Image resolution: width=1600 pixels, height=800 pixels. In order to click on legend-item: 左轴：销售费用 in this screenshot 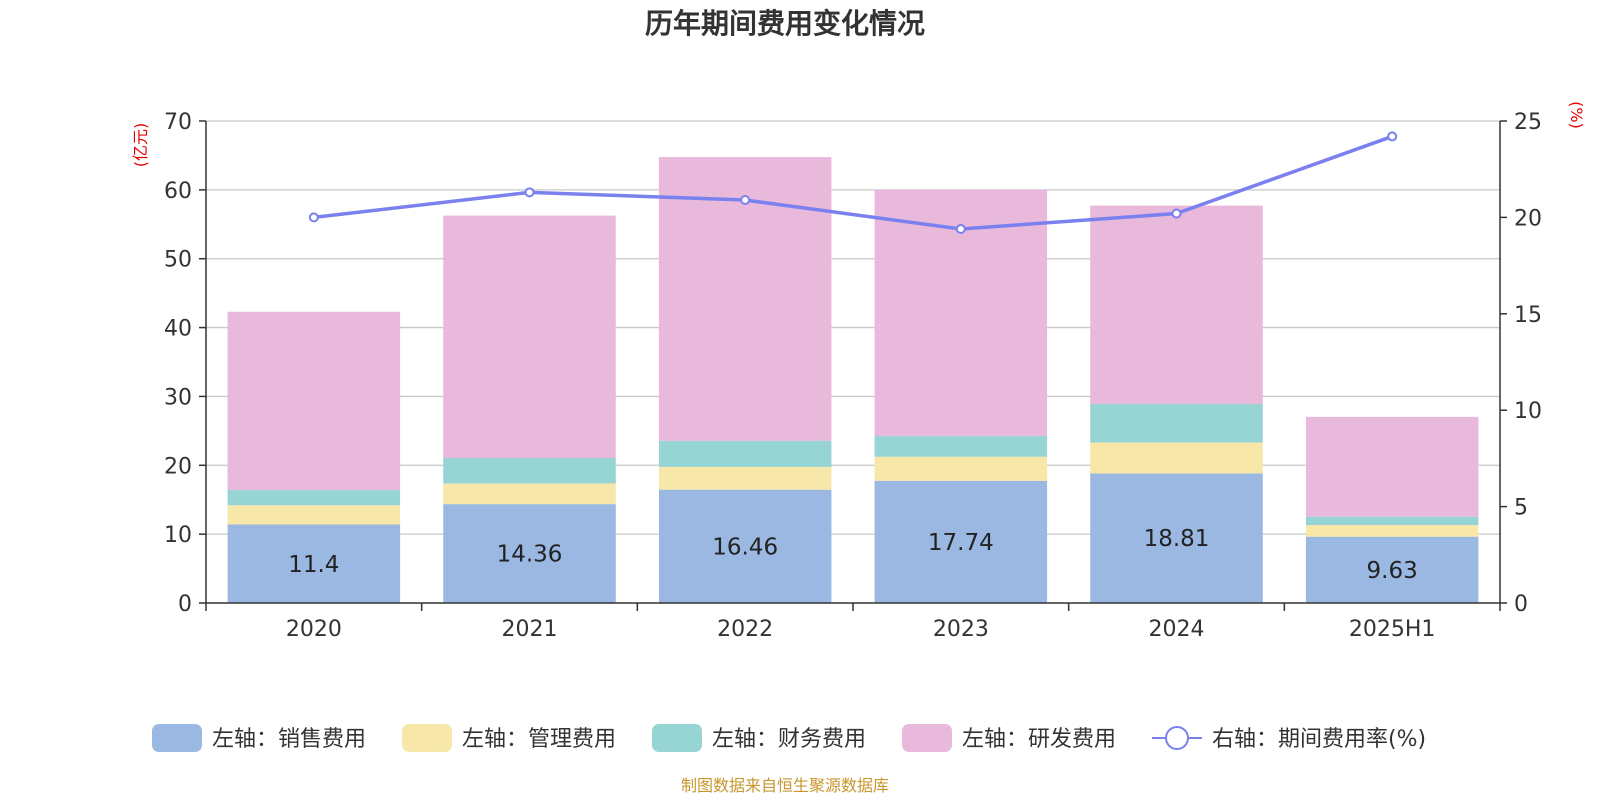, I will do `click(259, 738)`.